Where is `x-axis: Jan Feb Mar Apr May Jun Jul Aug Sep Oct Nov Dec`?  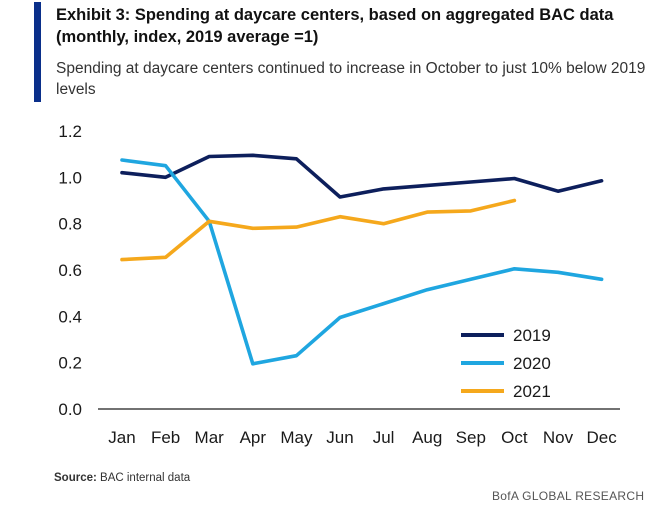
x-axis: Jan Feb Mar Apr May Jun Jul Aug Sep Oct Nov Dec is located at coordinates (359, 427).